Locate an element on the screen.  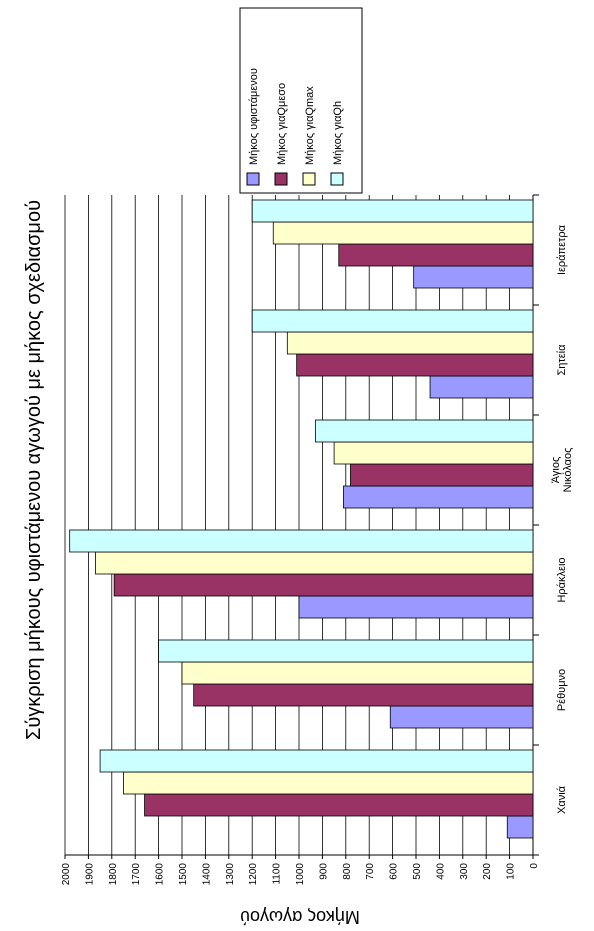
y-tick-label: 1800 is located at coordinates (113, 874).